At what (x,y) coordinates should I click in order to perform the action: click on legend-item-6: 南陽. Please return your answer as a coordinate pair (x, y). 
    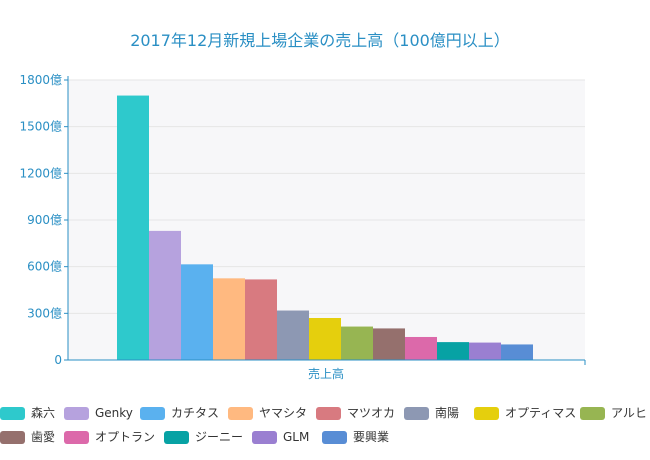
    Looking at the image, I should click on (431, 412).